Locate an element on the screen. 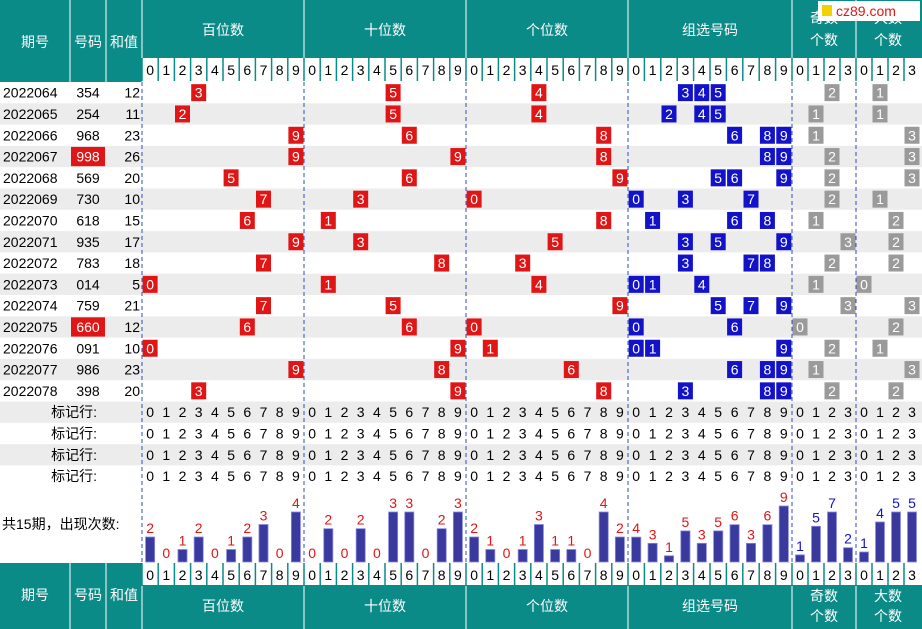 Image resolution: width=922 pixels, height=629 pixels. group-marker-label: 5 is located at coordinates (718, 178).